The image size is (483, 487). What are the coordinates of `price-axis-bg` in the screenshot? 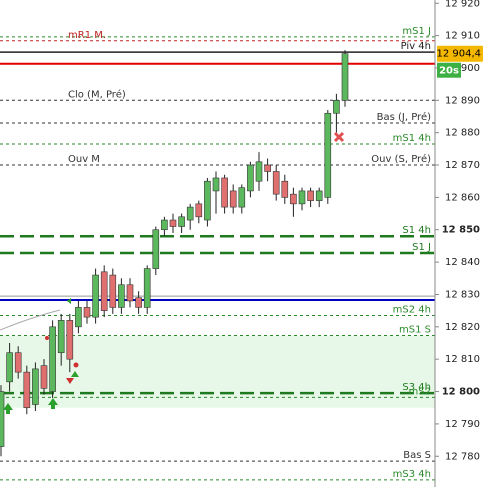 It's located at (459, 243).